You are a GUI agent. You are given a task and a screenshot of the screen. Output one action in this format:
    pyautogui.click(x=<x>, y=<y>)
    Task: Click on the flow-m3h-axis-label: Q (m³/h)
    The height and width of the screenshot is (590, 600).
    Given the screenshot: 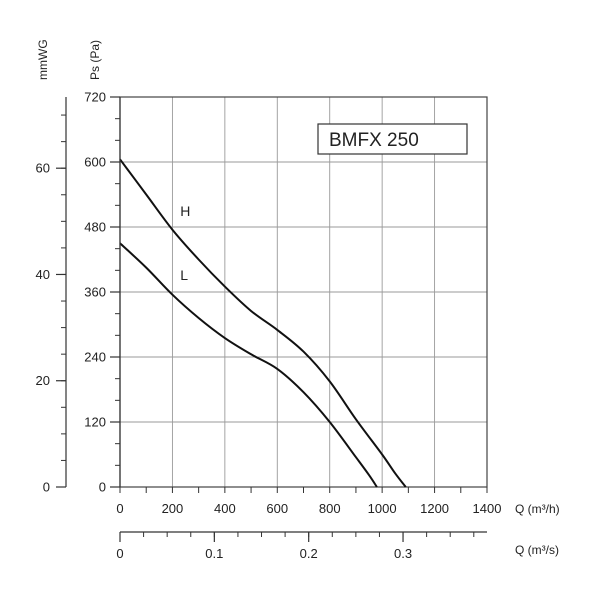 What is the action you would take?
    pyautogui.click(x=537, y=509)
    